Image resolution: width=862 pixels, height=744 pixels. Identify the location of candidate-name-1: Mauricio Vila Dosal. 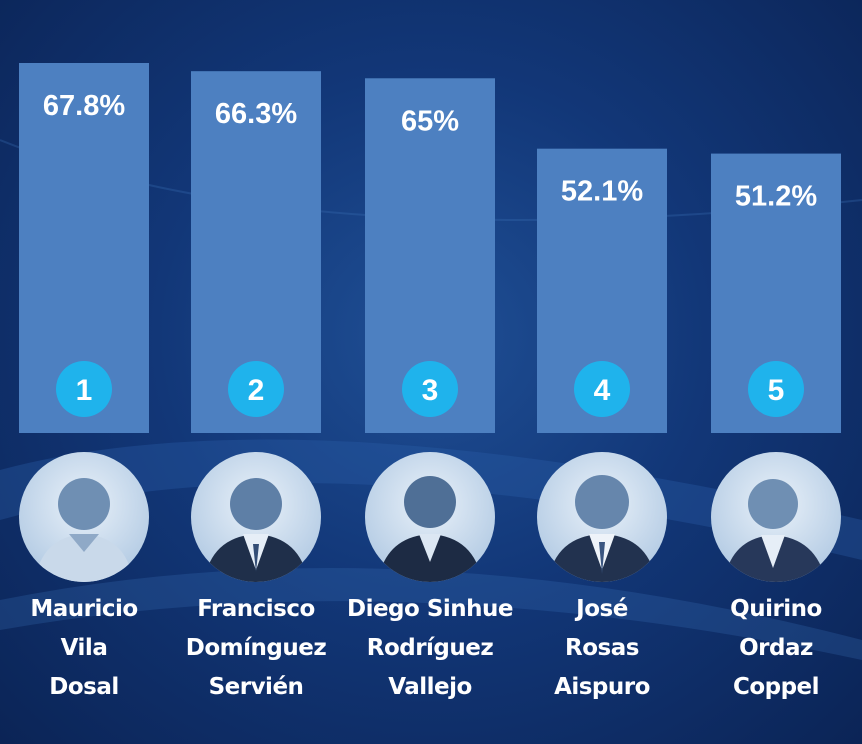
(84, 648).